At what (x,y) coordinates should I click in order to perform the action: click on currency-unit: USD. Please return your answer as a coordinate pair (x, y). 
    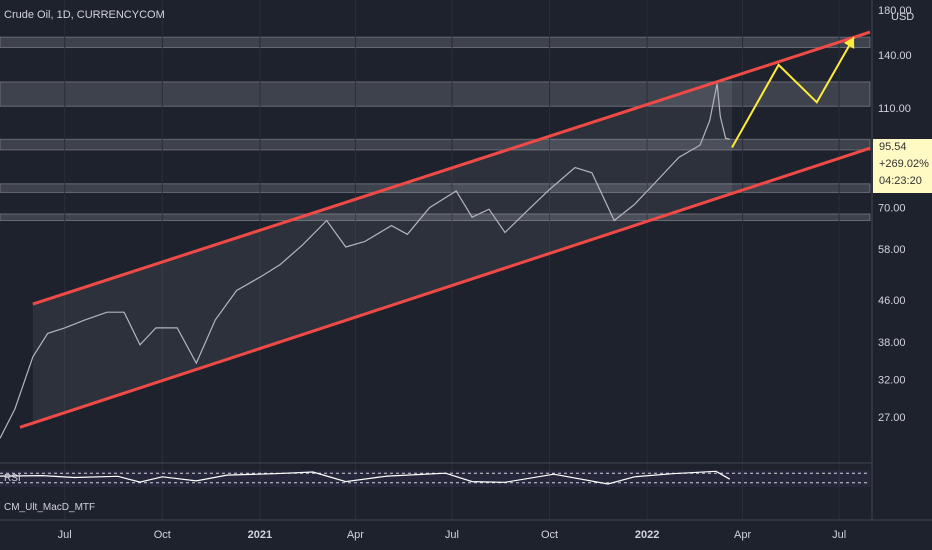
    Looking at the image, I should click on (903, 17).